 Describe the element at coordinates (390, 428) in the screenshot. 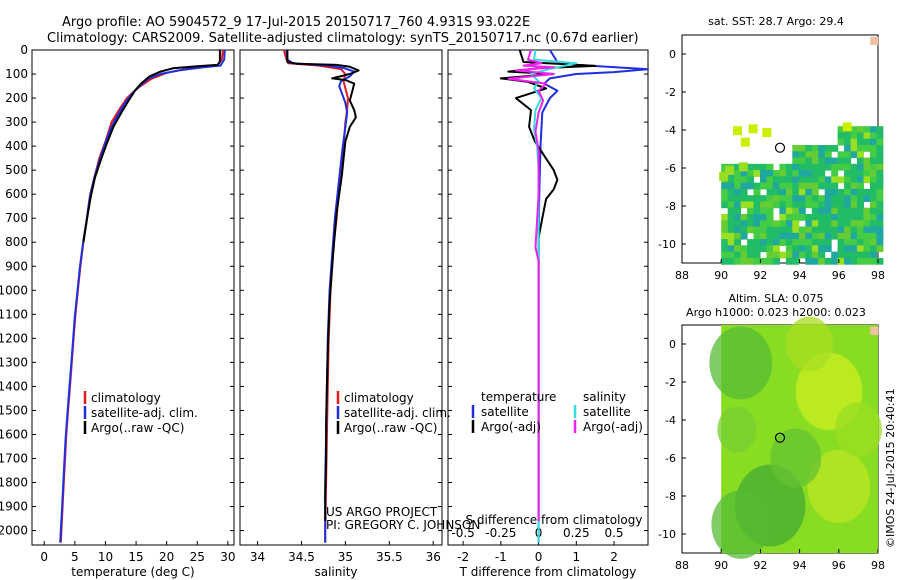

I see `legend-label-argo: Argo(..raw -QC)` at that location.